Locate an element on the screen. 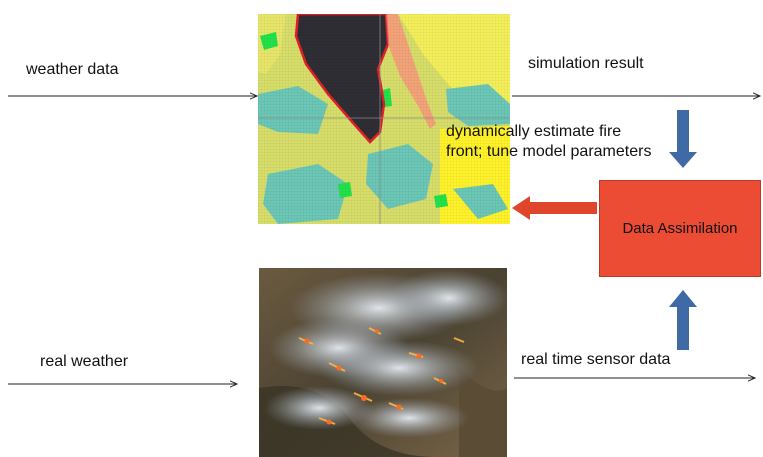 The width and height of the screenshot is (763, 457). real-weather-label: real weather is located at coordinates (84, 361).